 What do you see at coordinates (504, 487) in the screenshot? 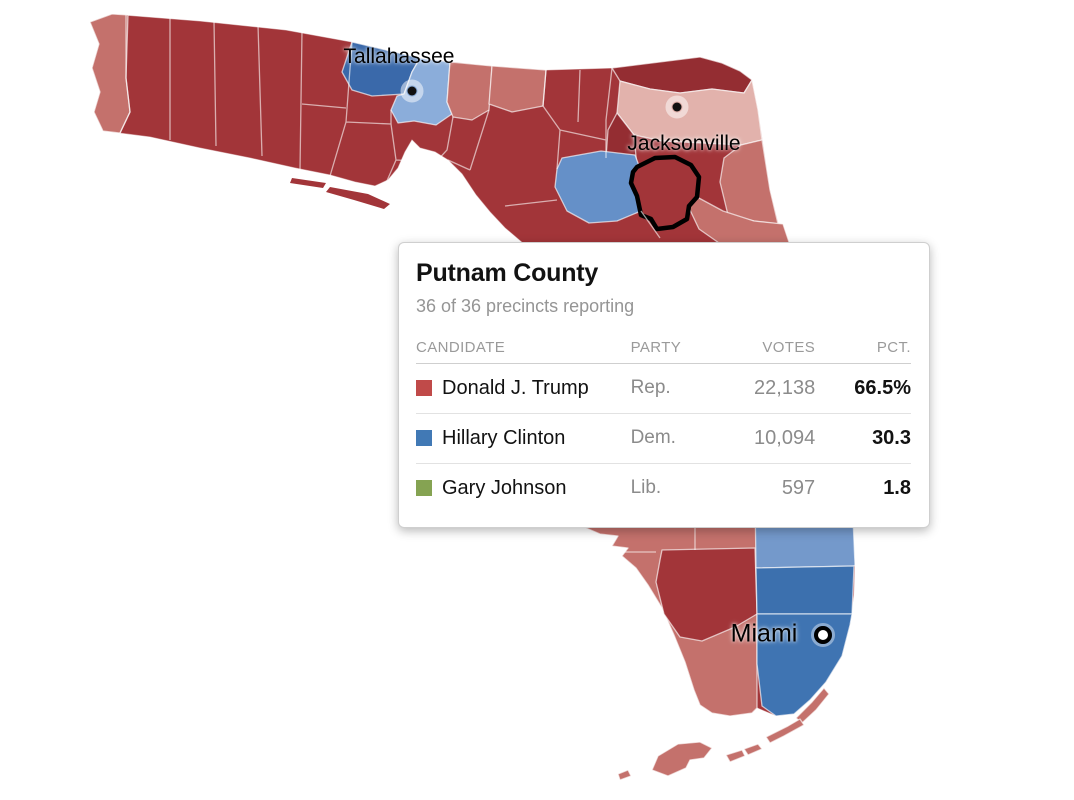
I see `candidate-name: Gary Johnson` at bounding box center [504, 487].